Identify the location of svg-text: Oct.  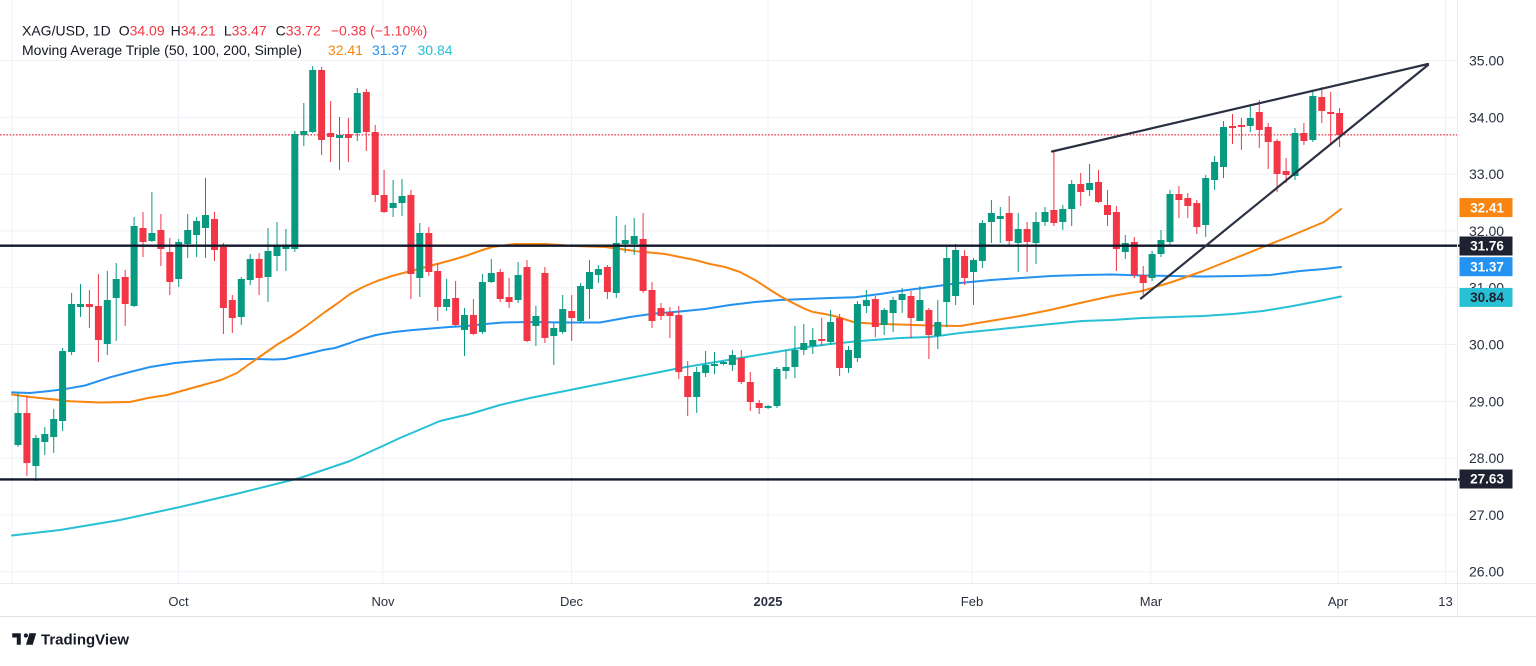
(178, 601).